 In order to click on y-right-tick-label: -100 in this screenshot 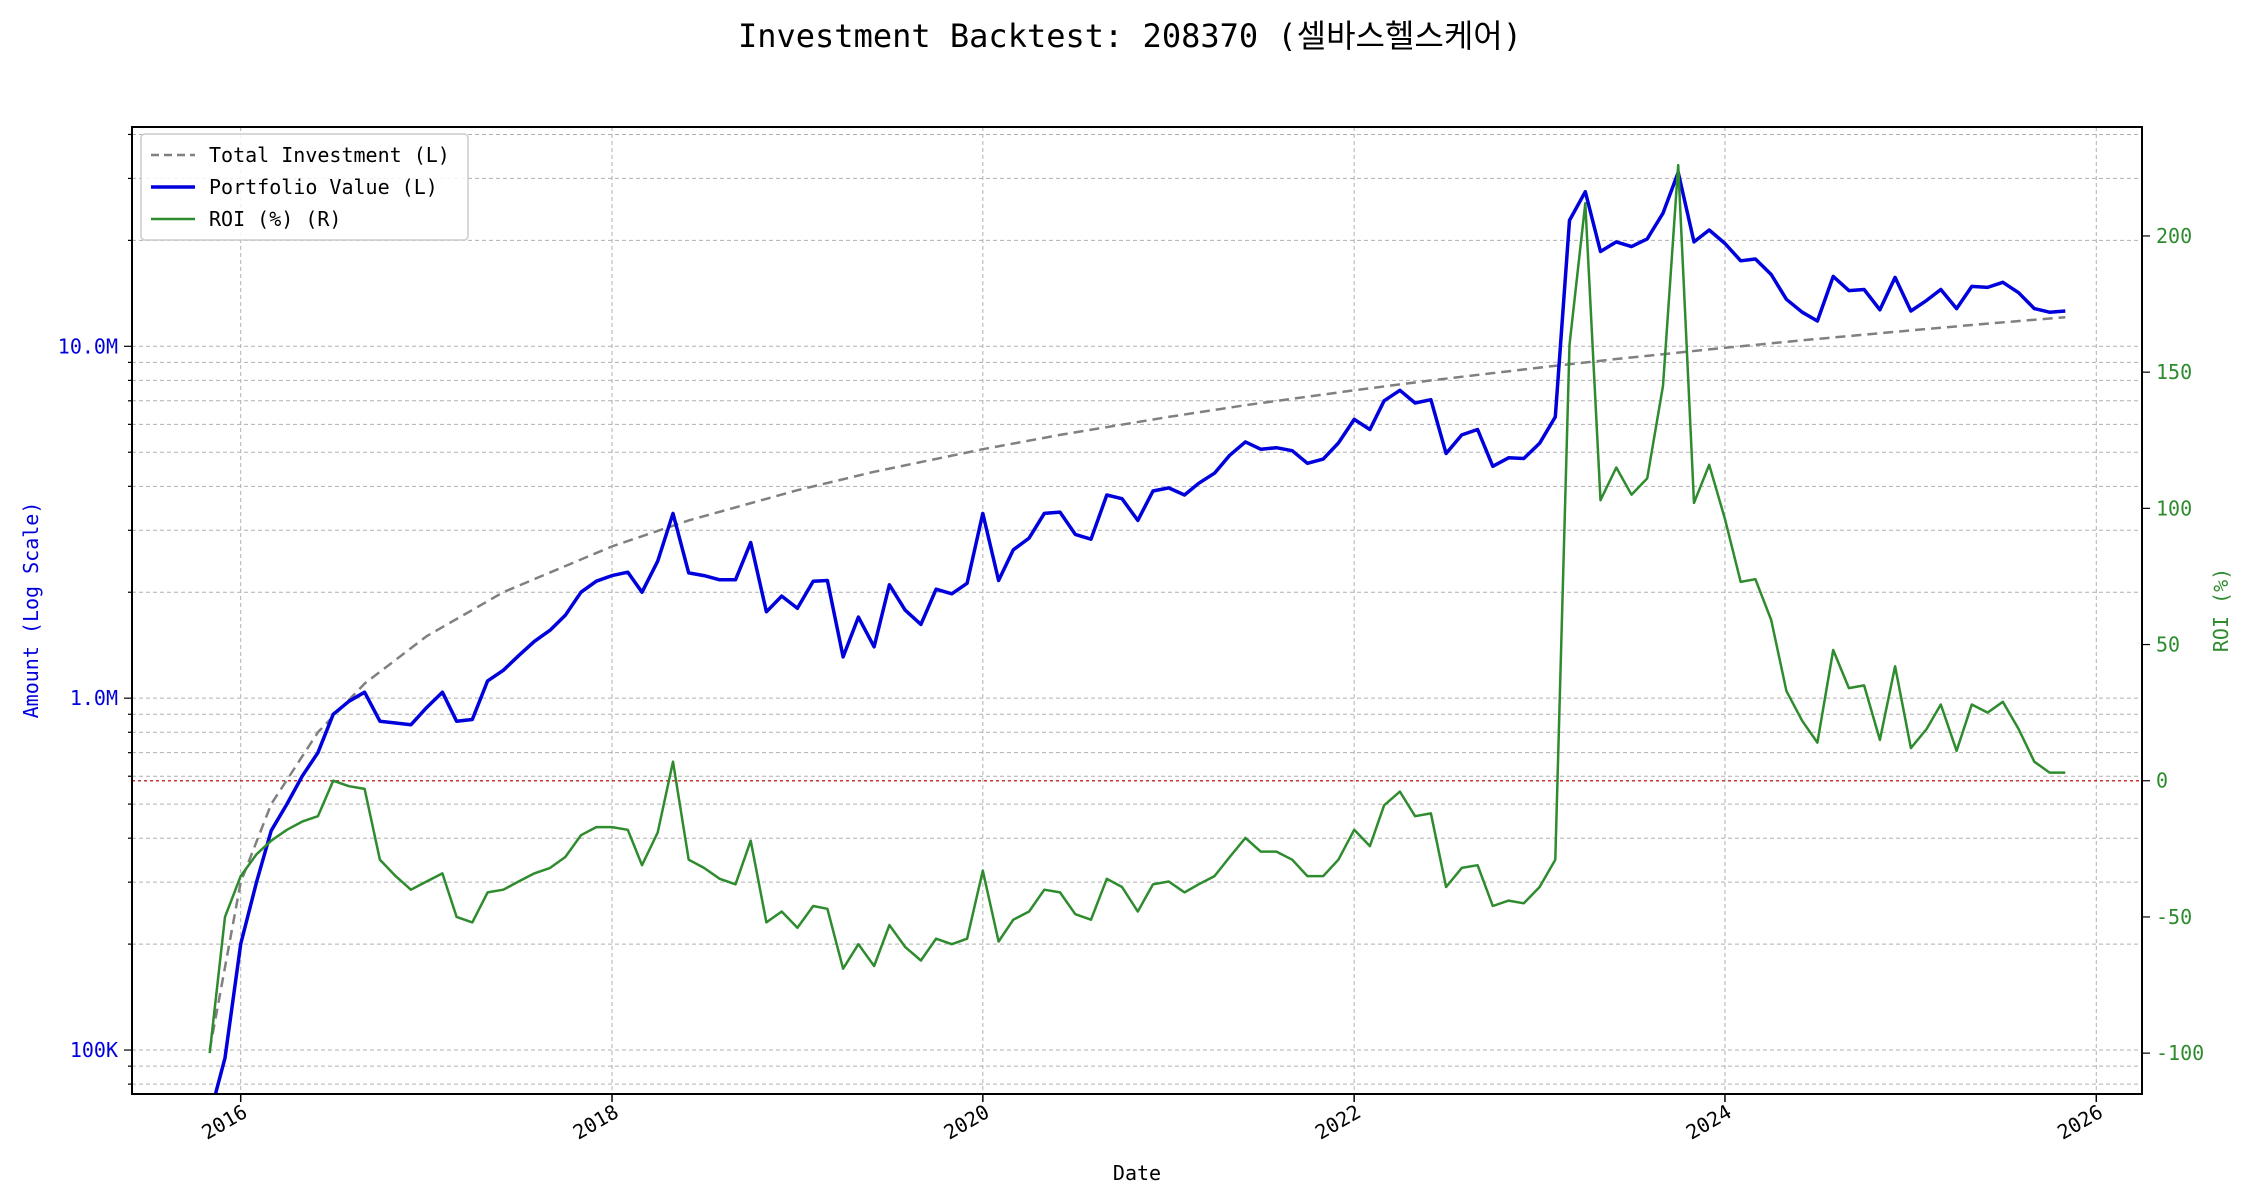, I will do `click(2180, 1053)`.